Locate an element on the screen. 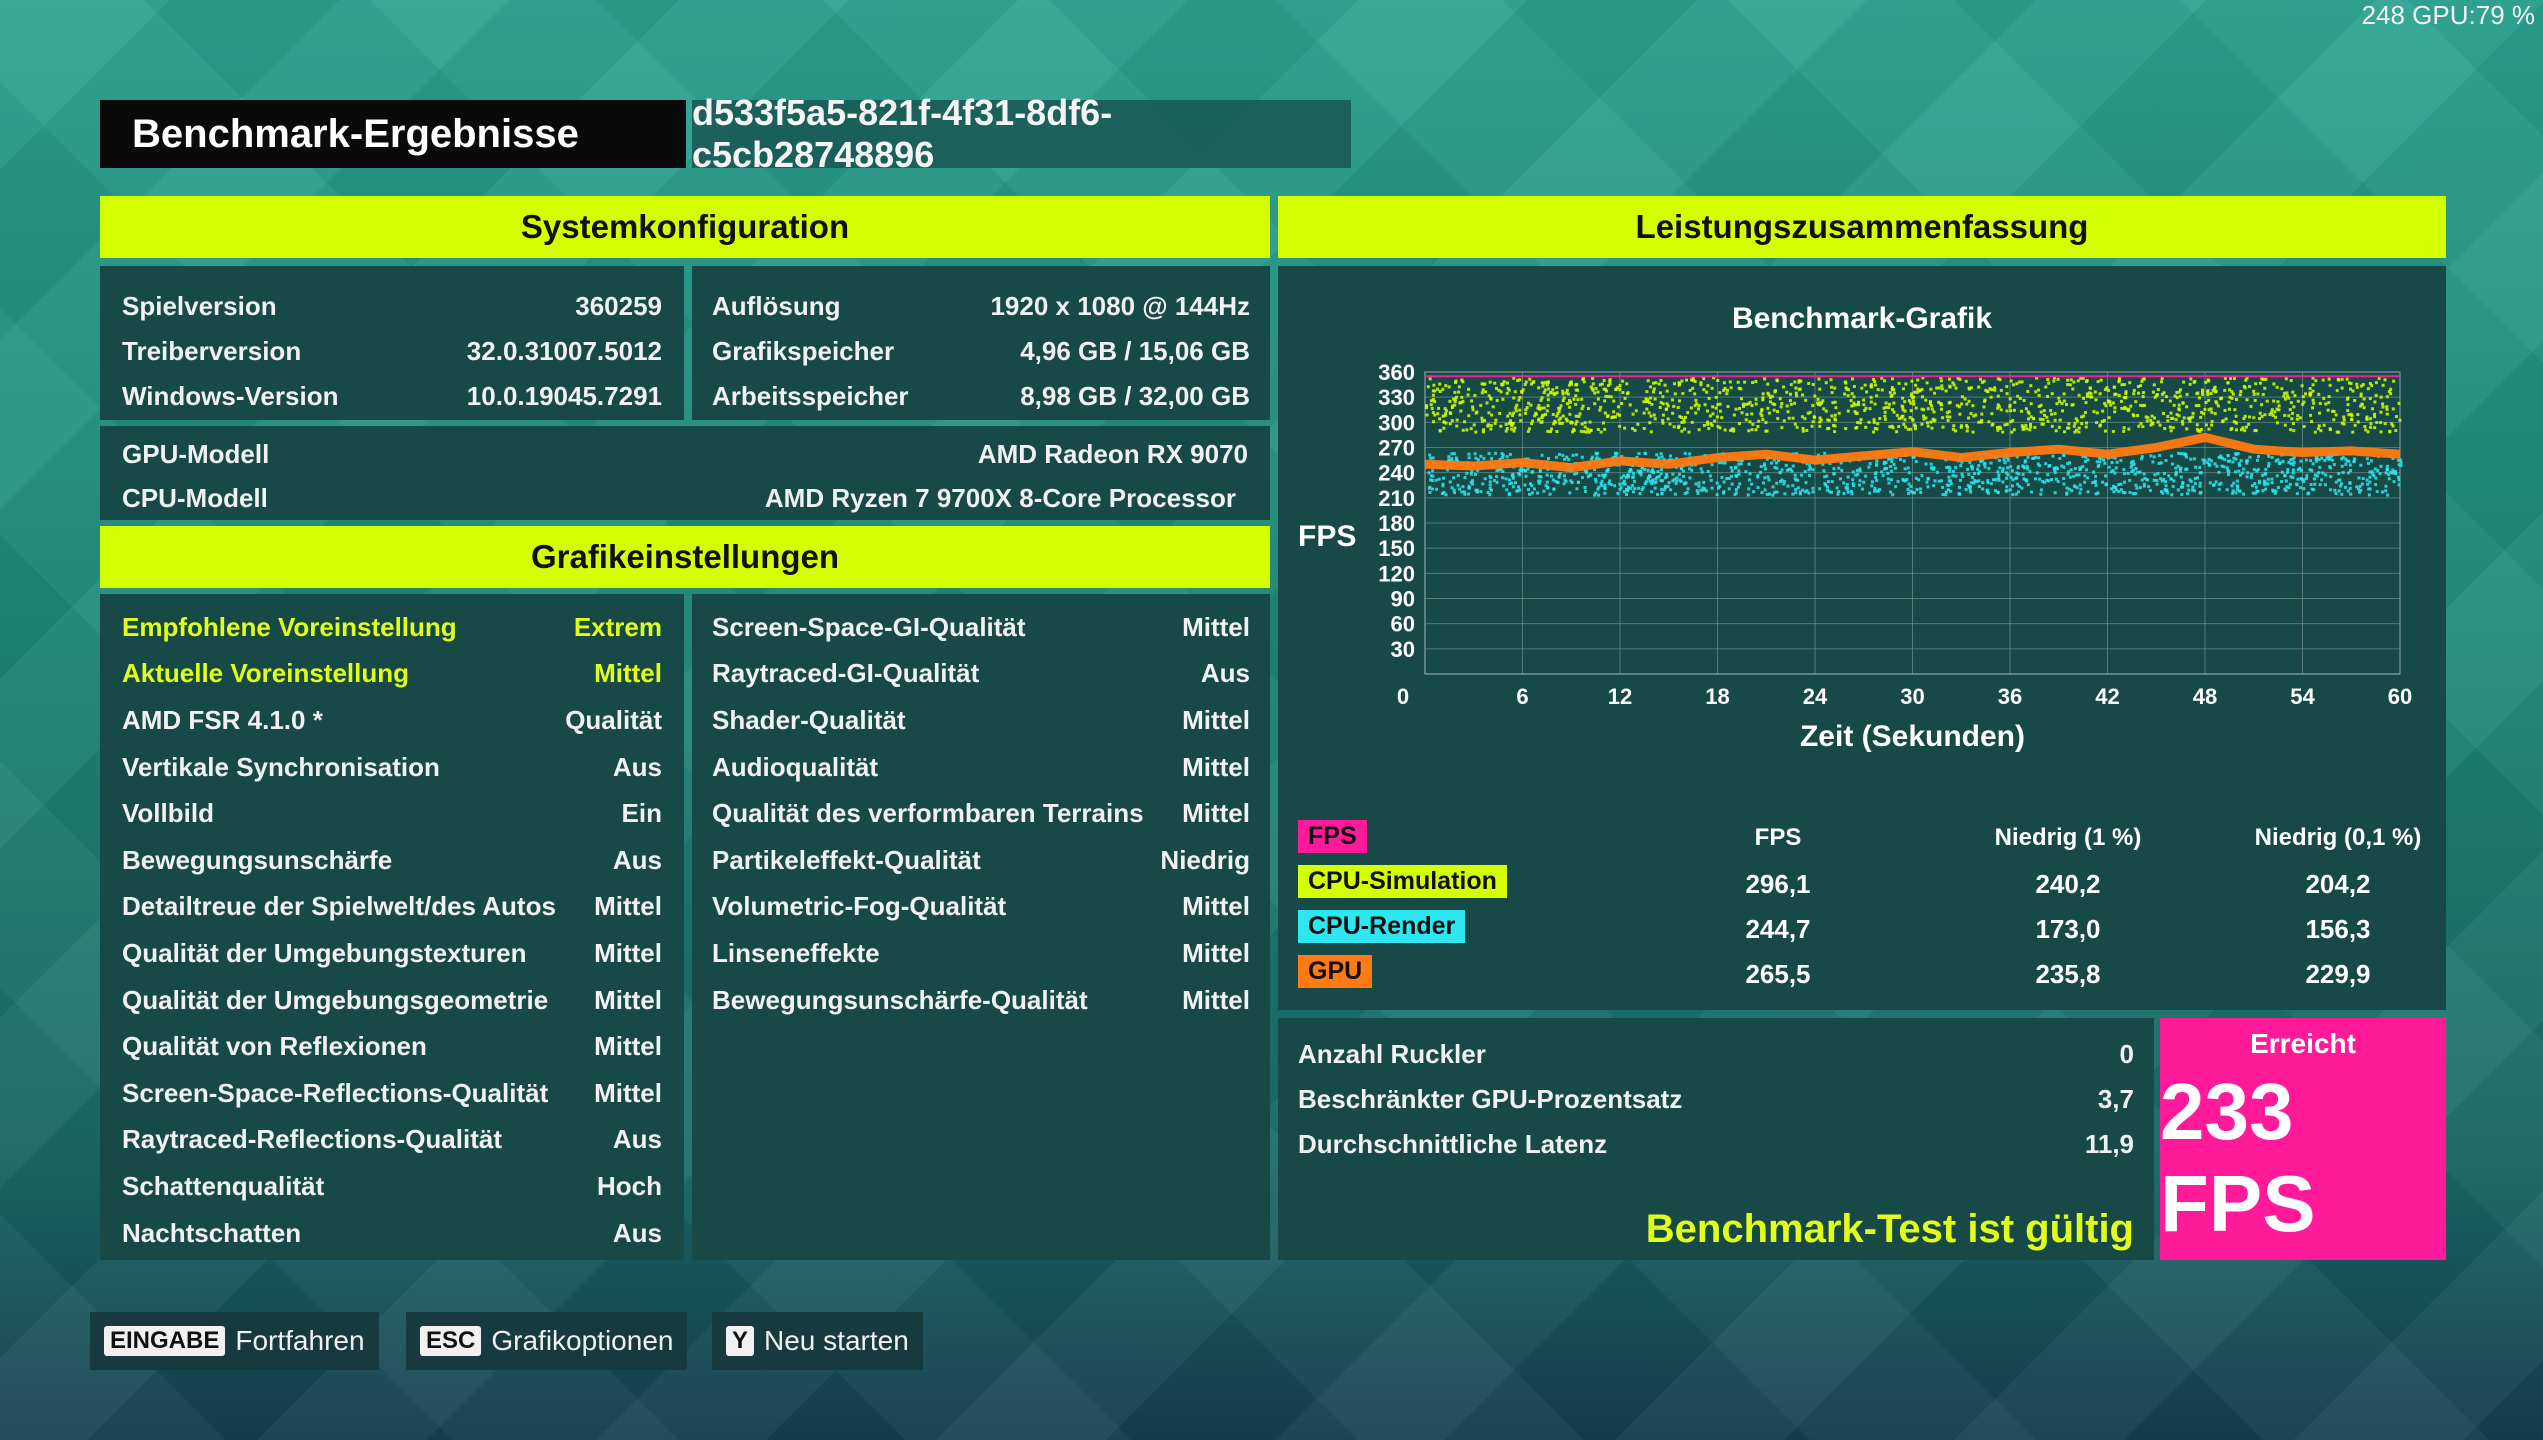 This screenshot has height=1440, width=2543. restart-button: Y Neu starten is located at coordinates (817, 1341).